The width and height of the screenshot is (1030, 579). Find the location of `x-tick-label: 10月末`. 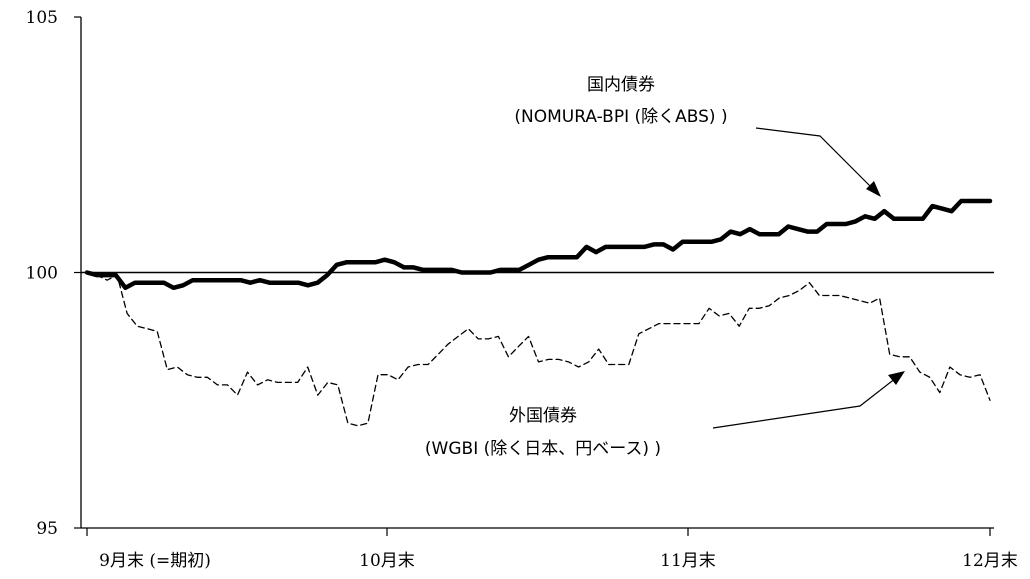

x-tick-label: 10月末 is located at coordinates (387, 561).